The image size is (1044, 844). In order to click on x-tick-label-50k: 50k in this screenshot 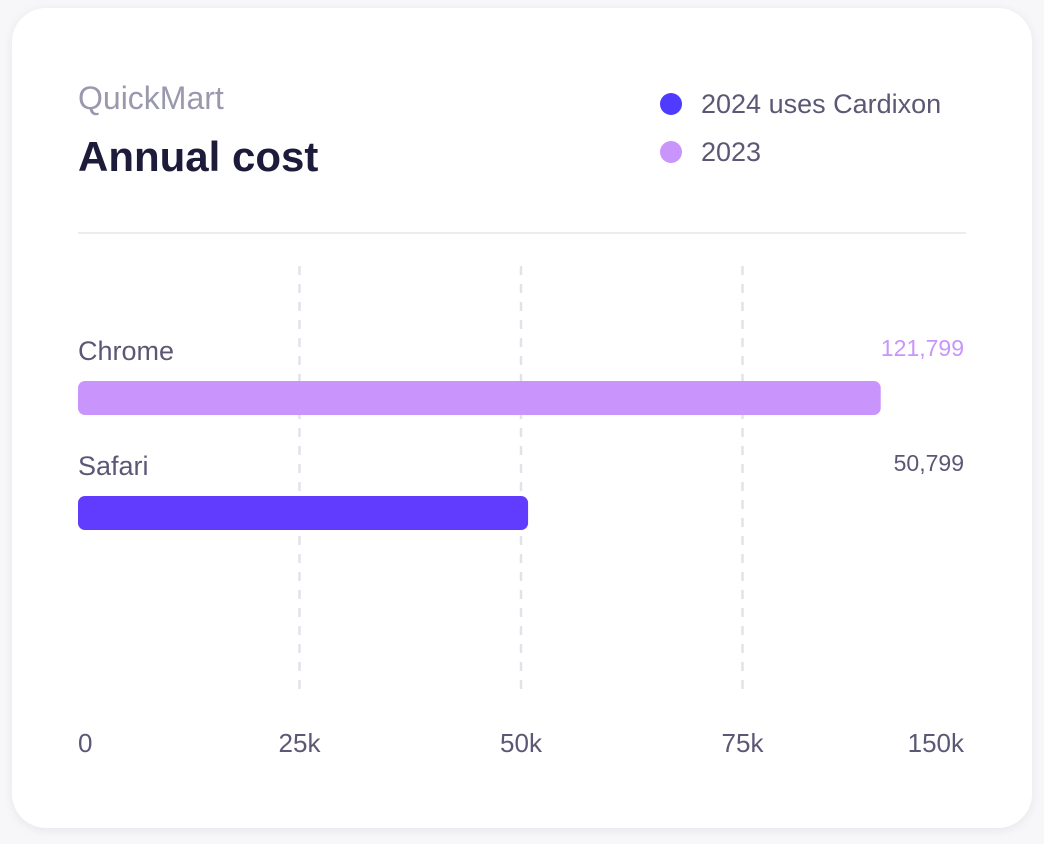, I will do `click(521, 743)`.